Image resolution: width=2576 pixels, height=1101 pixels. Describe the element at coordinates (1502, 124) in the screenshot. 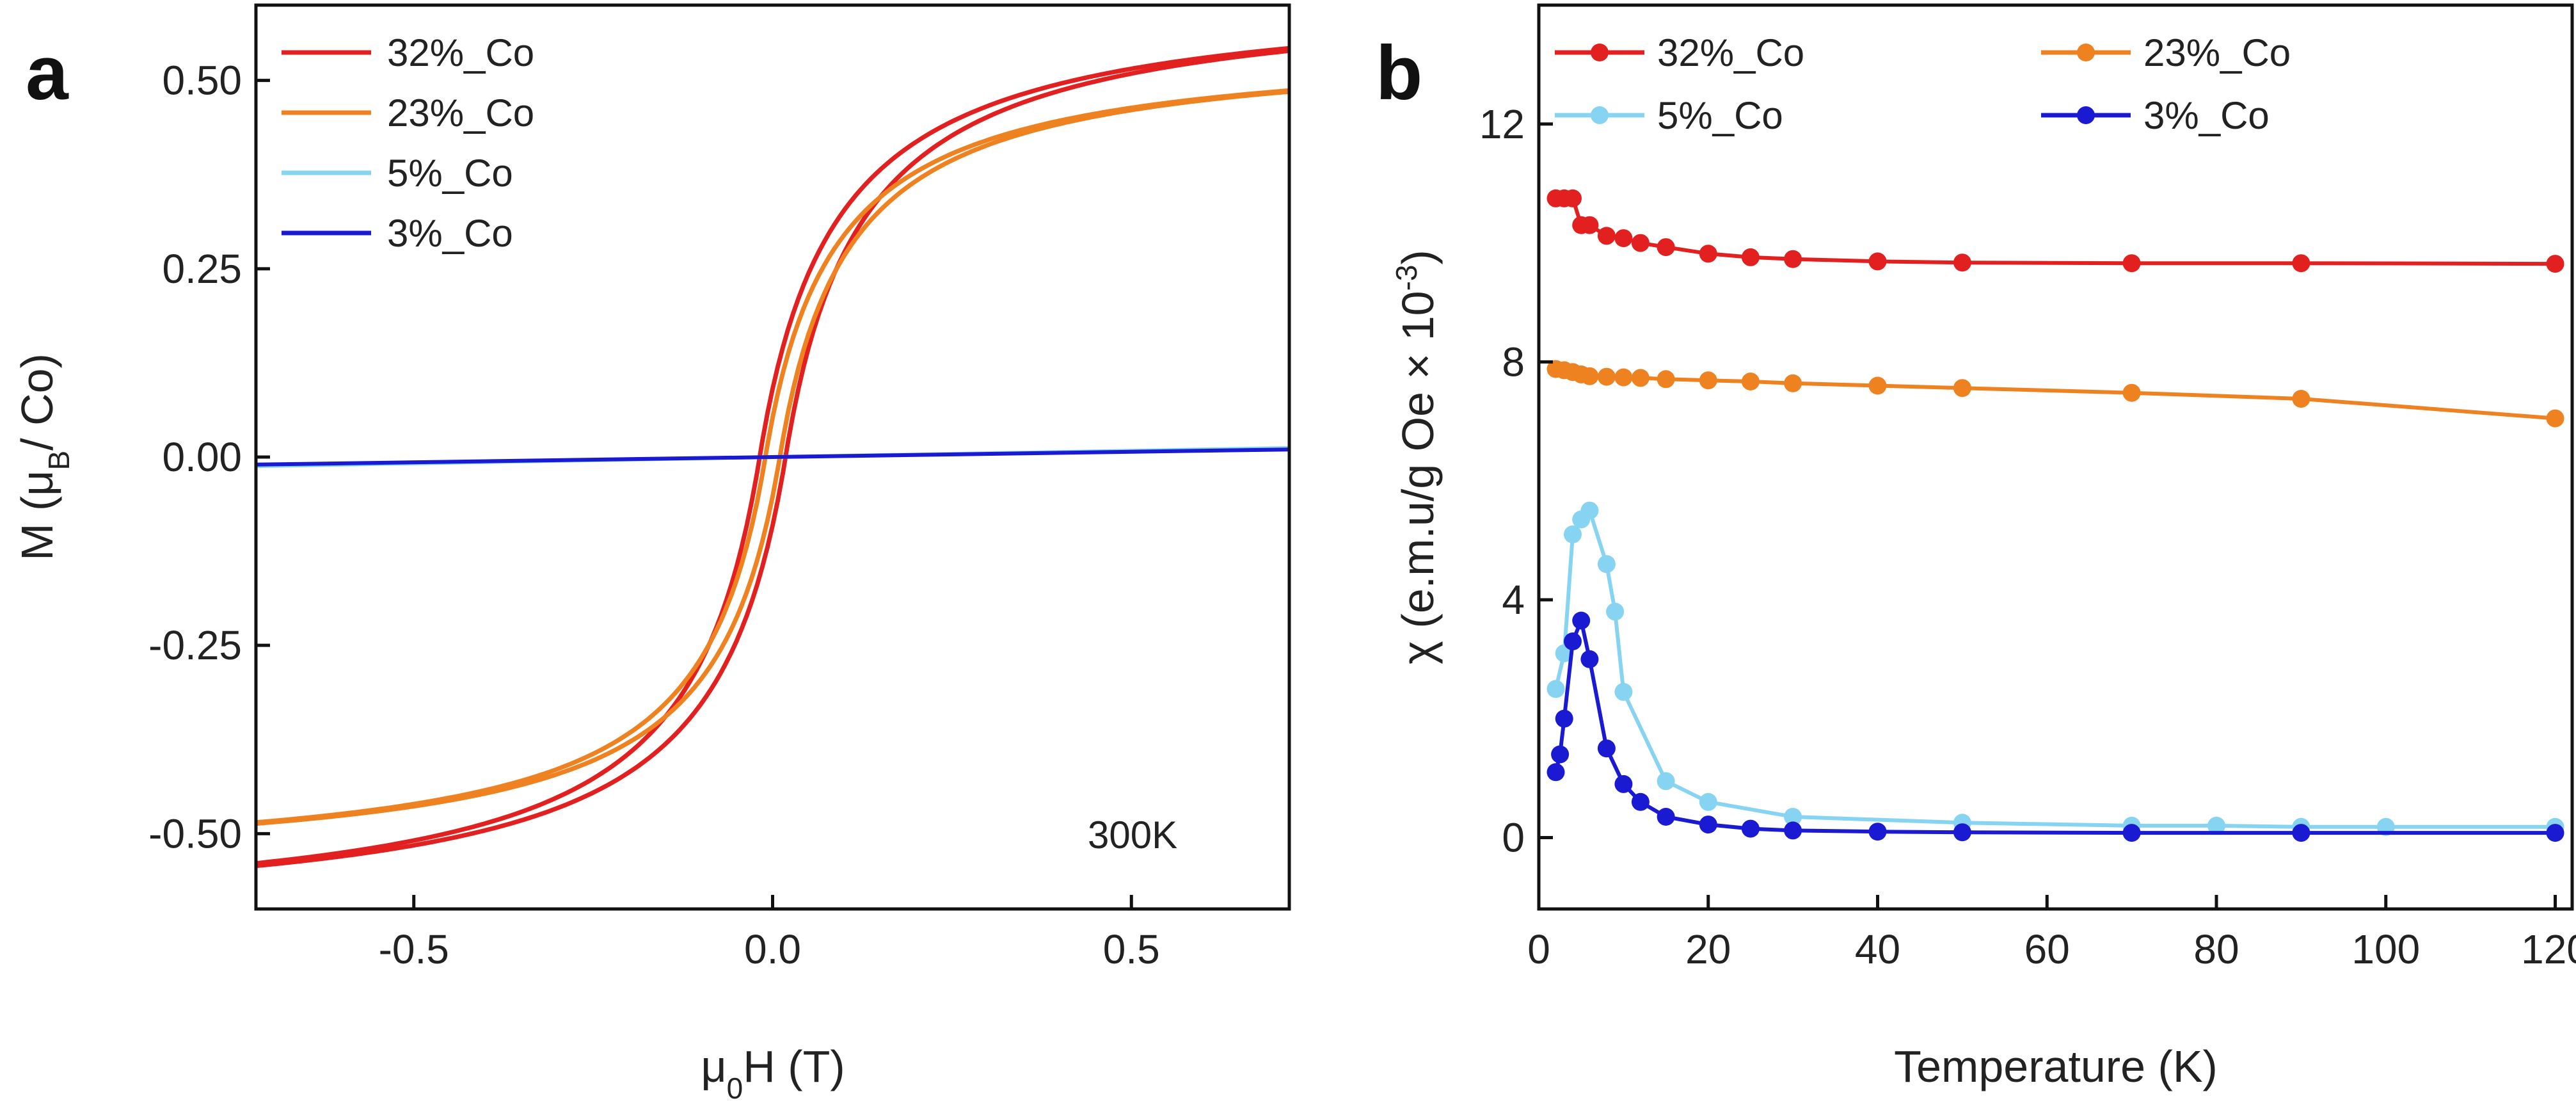

I see `y-tick-label: 12` at that location.